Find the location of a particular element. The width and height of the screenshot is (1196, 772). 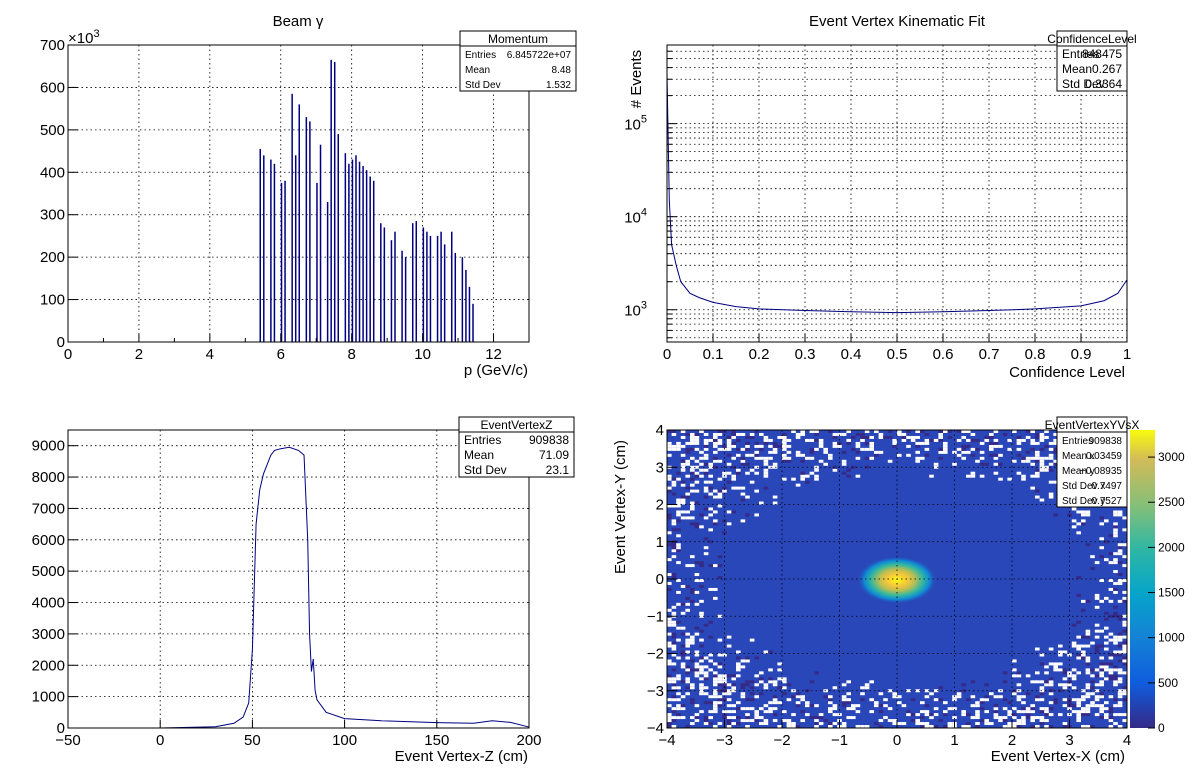

panel4-color-scale is located at coordinates (1142, 579).